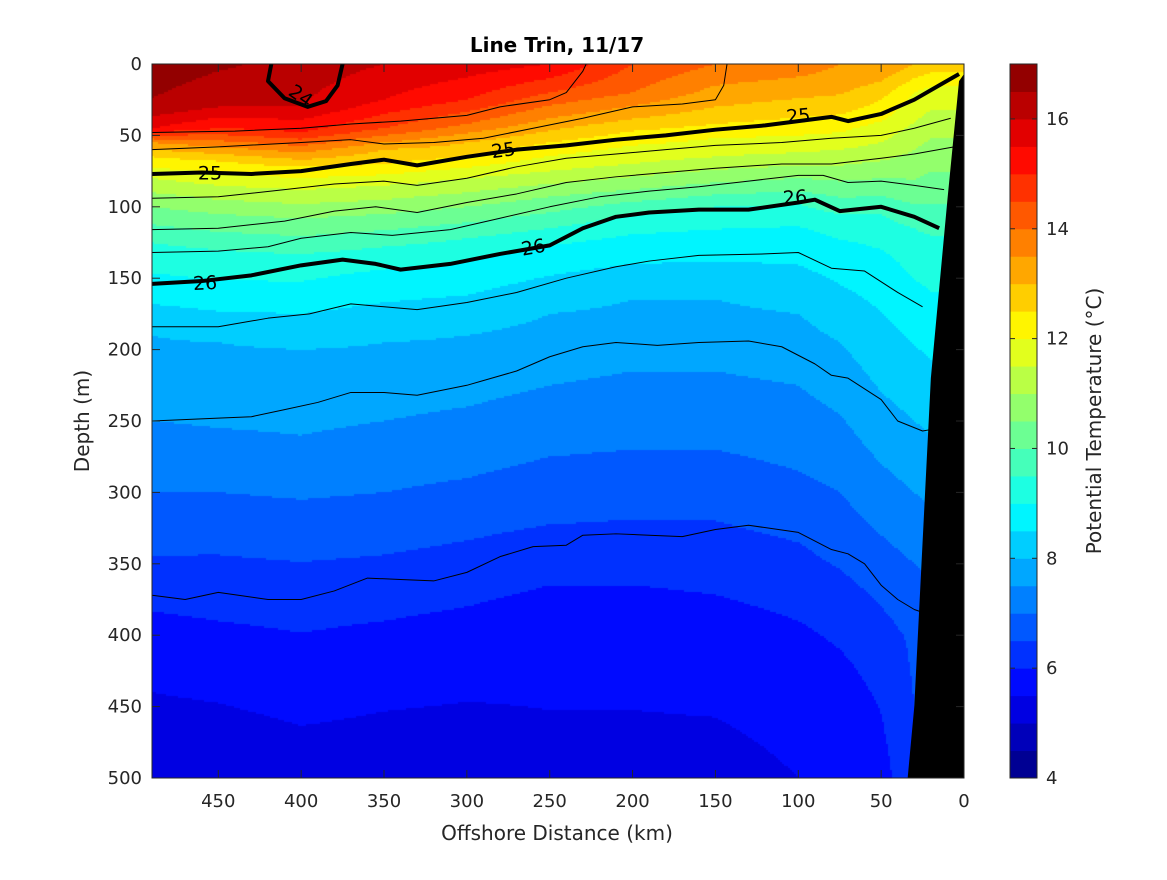 The image size is (1167, 880). Describe the element at coordinates (125, 707) in the screenshot. I see `y-tick-label: 450` at that location.